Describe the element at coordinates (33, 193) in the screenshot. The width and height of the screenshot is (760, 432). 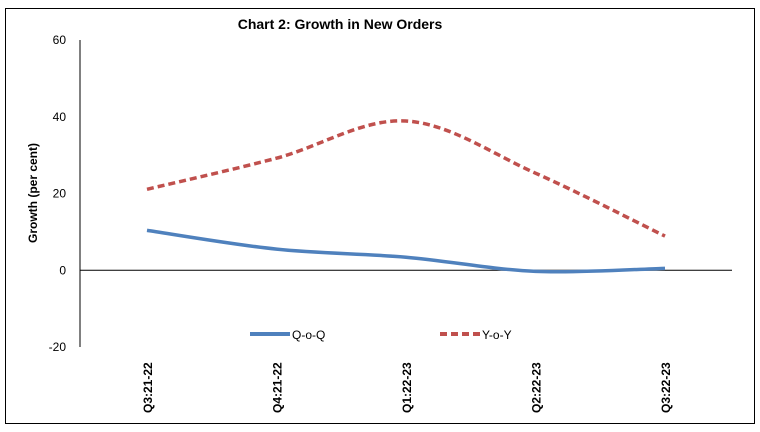
I see `y-axis-label: Growth (per cent)` at that location.